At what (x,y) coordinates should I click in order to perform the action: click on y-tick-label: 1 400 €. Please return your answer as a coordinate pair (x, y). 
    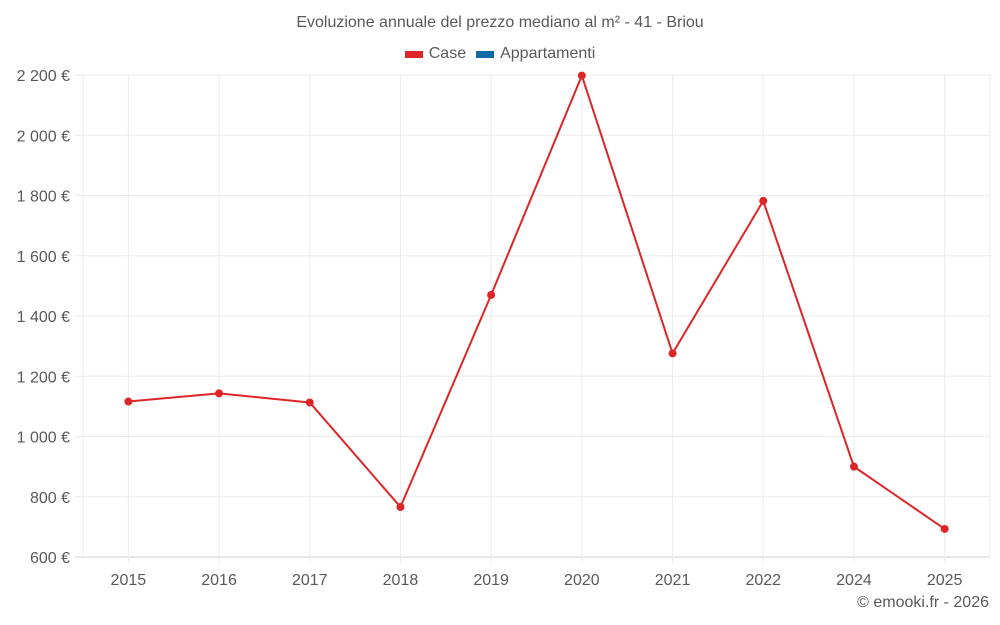
    Looking at the image, I should click on (43, 317).